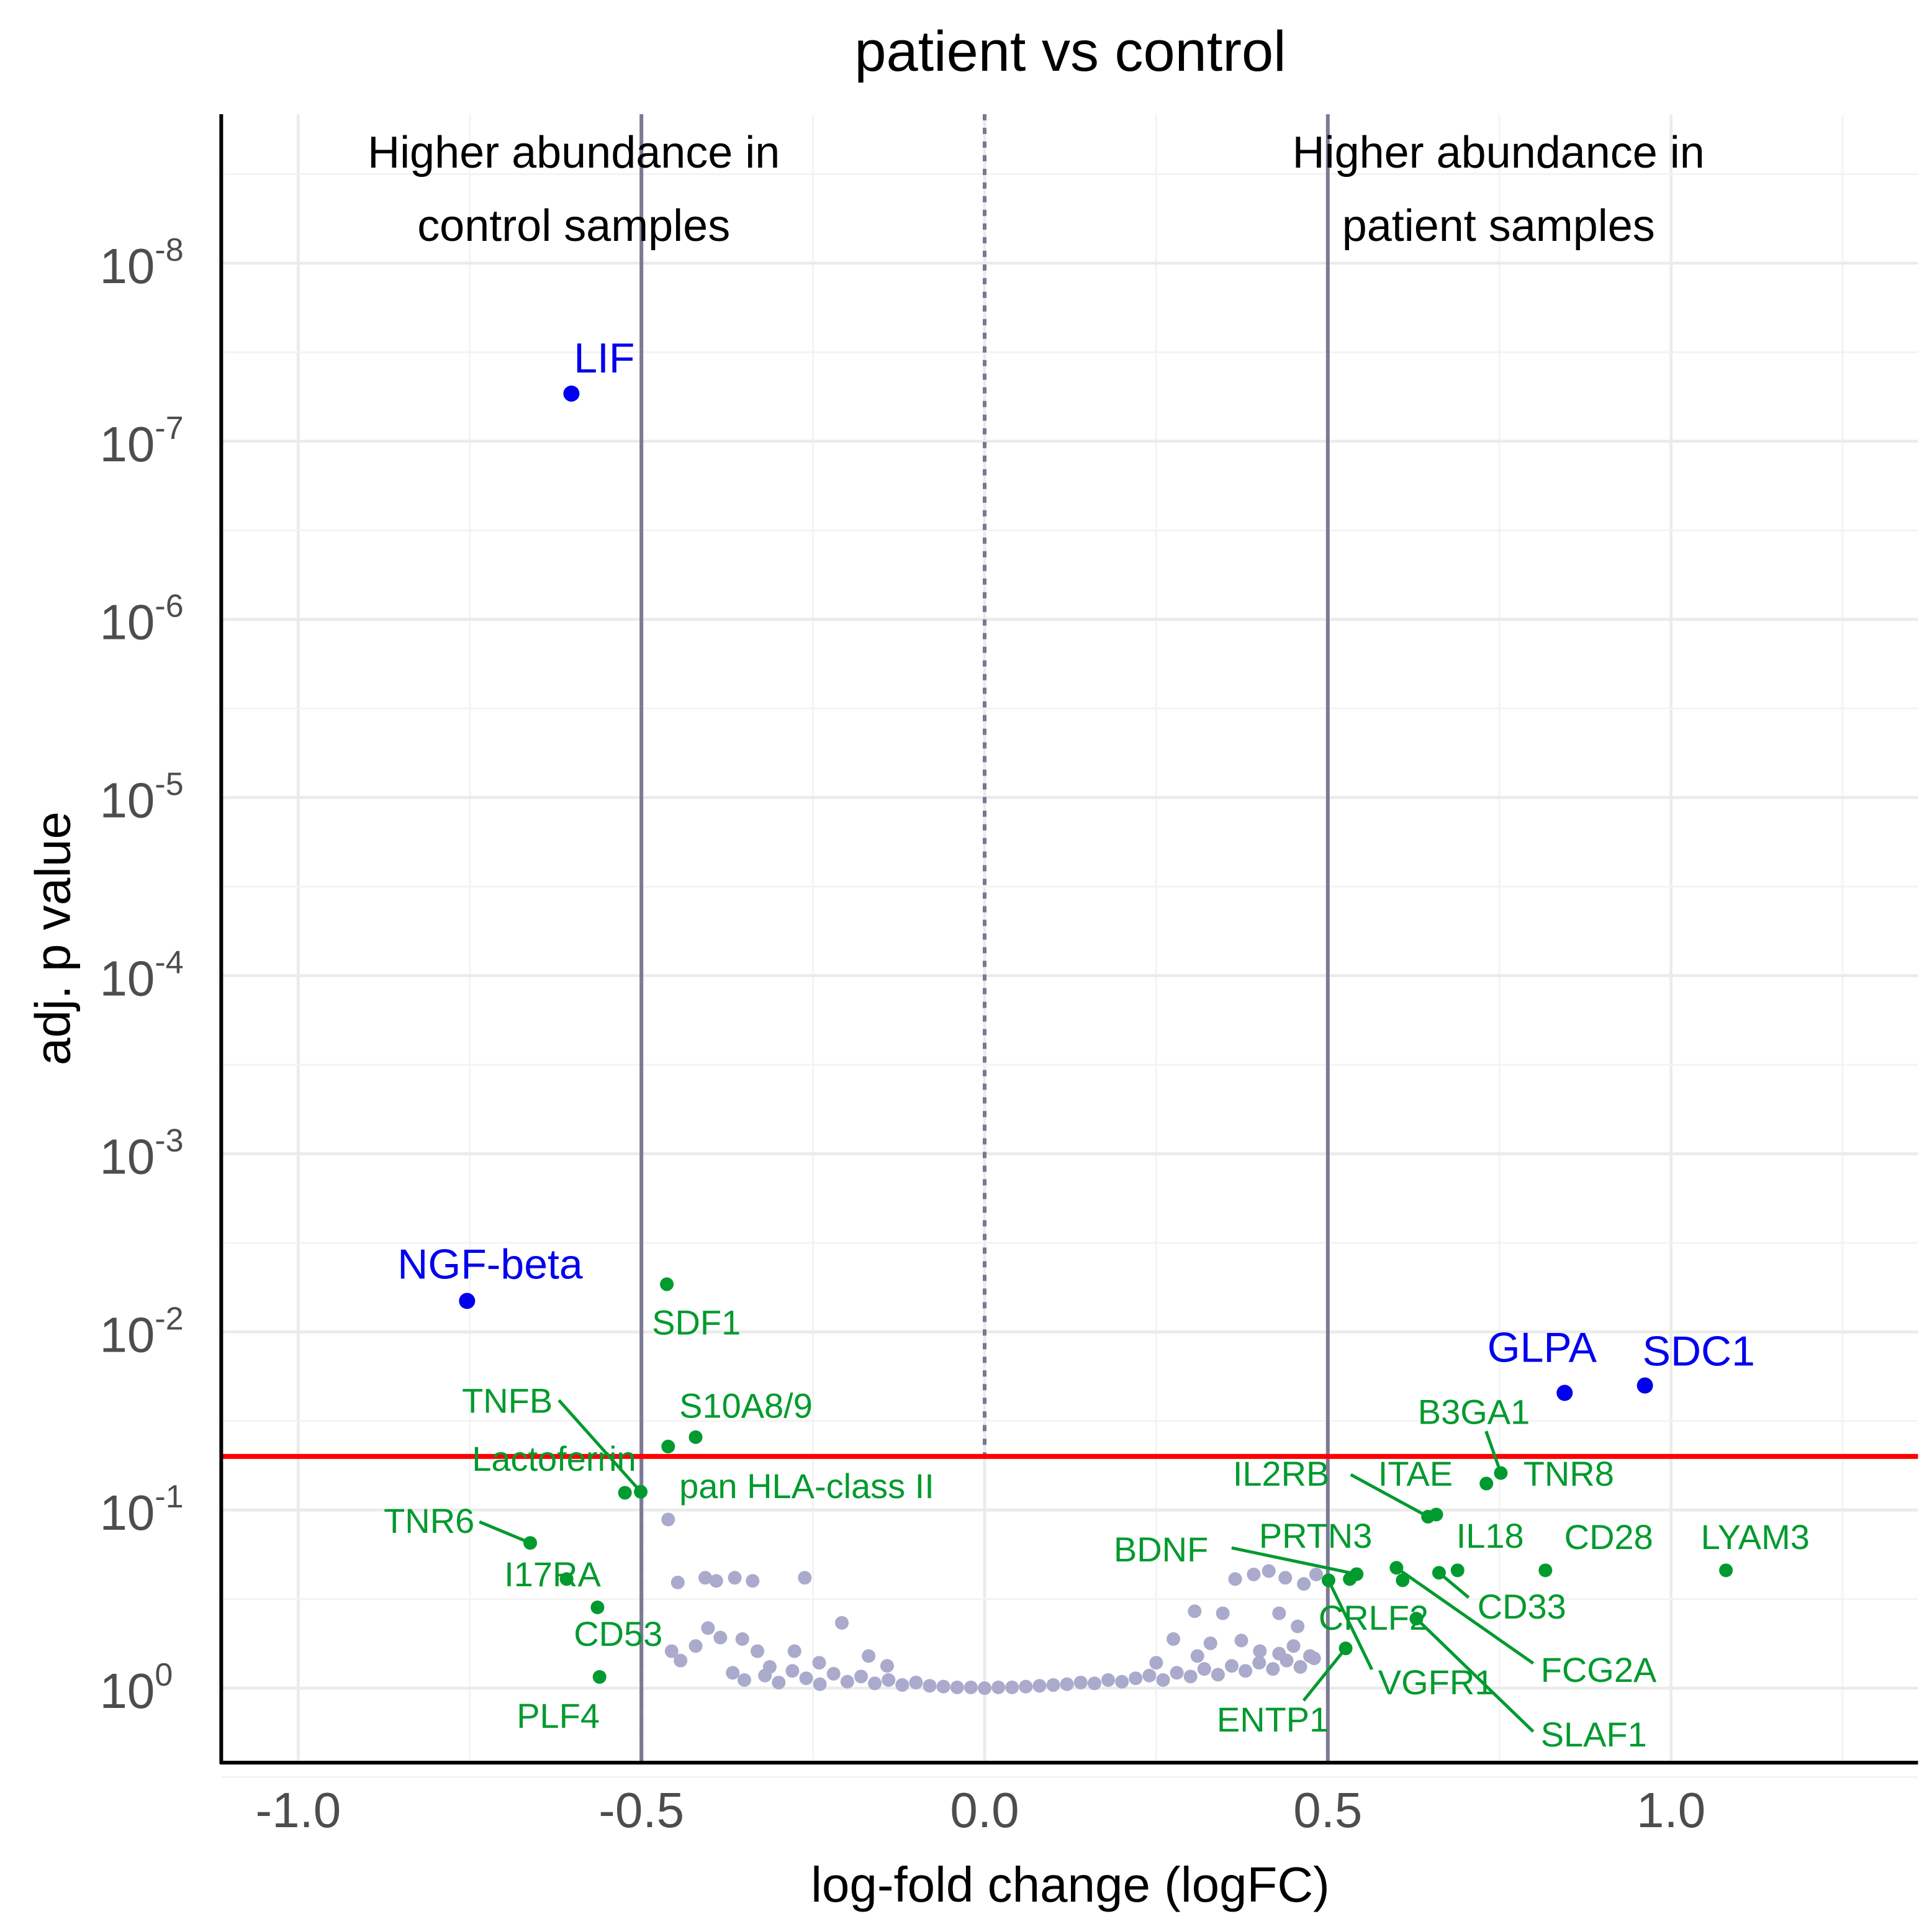  I want to click on point-label: SDF1, so click(696, 1322).